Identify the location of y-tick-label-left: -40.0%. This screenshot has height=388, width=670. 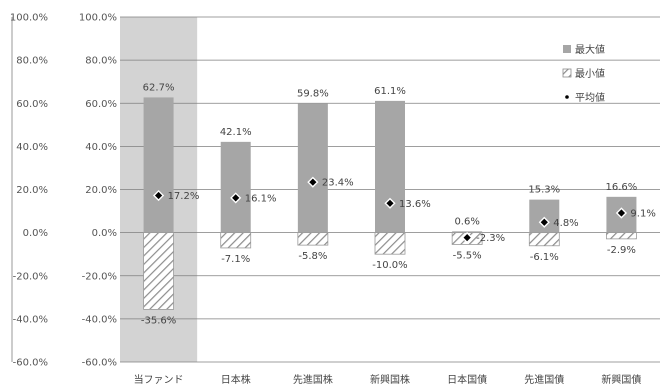
(30, 319).